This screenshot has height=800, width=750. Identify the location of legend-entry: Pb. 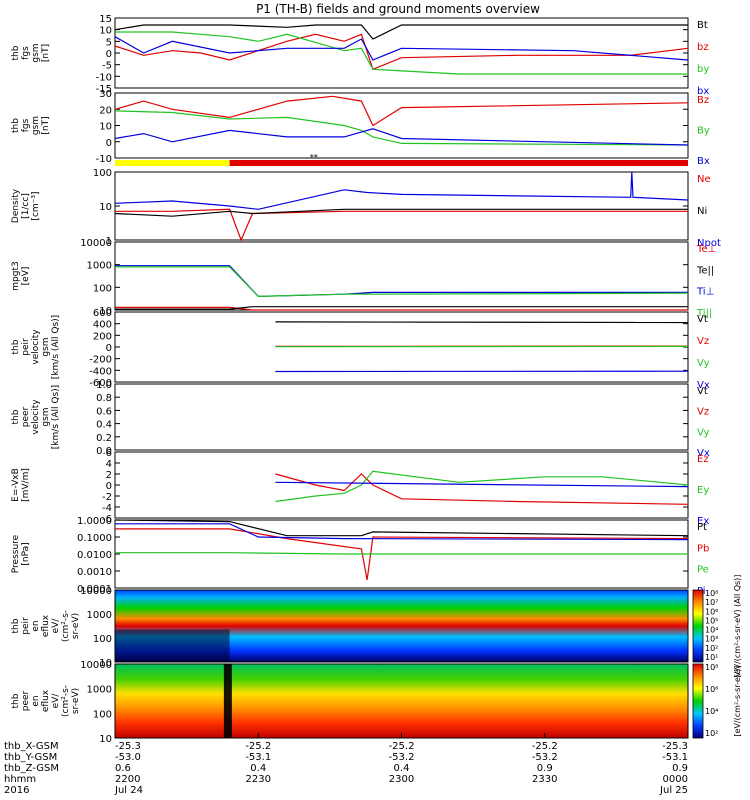
(703, 548).